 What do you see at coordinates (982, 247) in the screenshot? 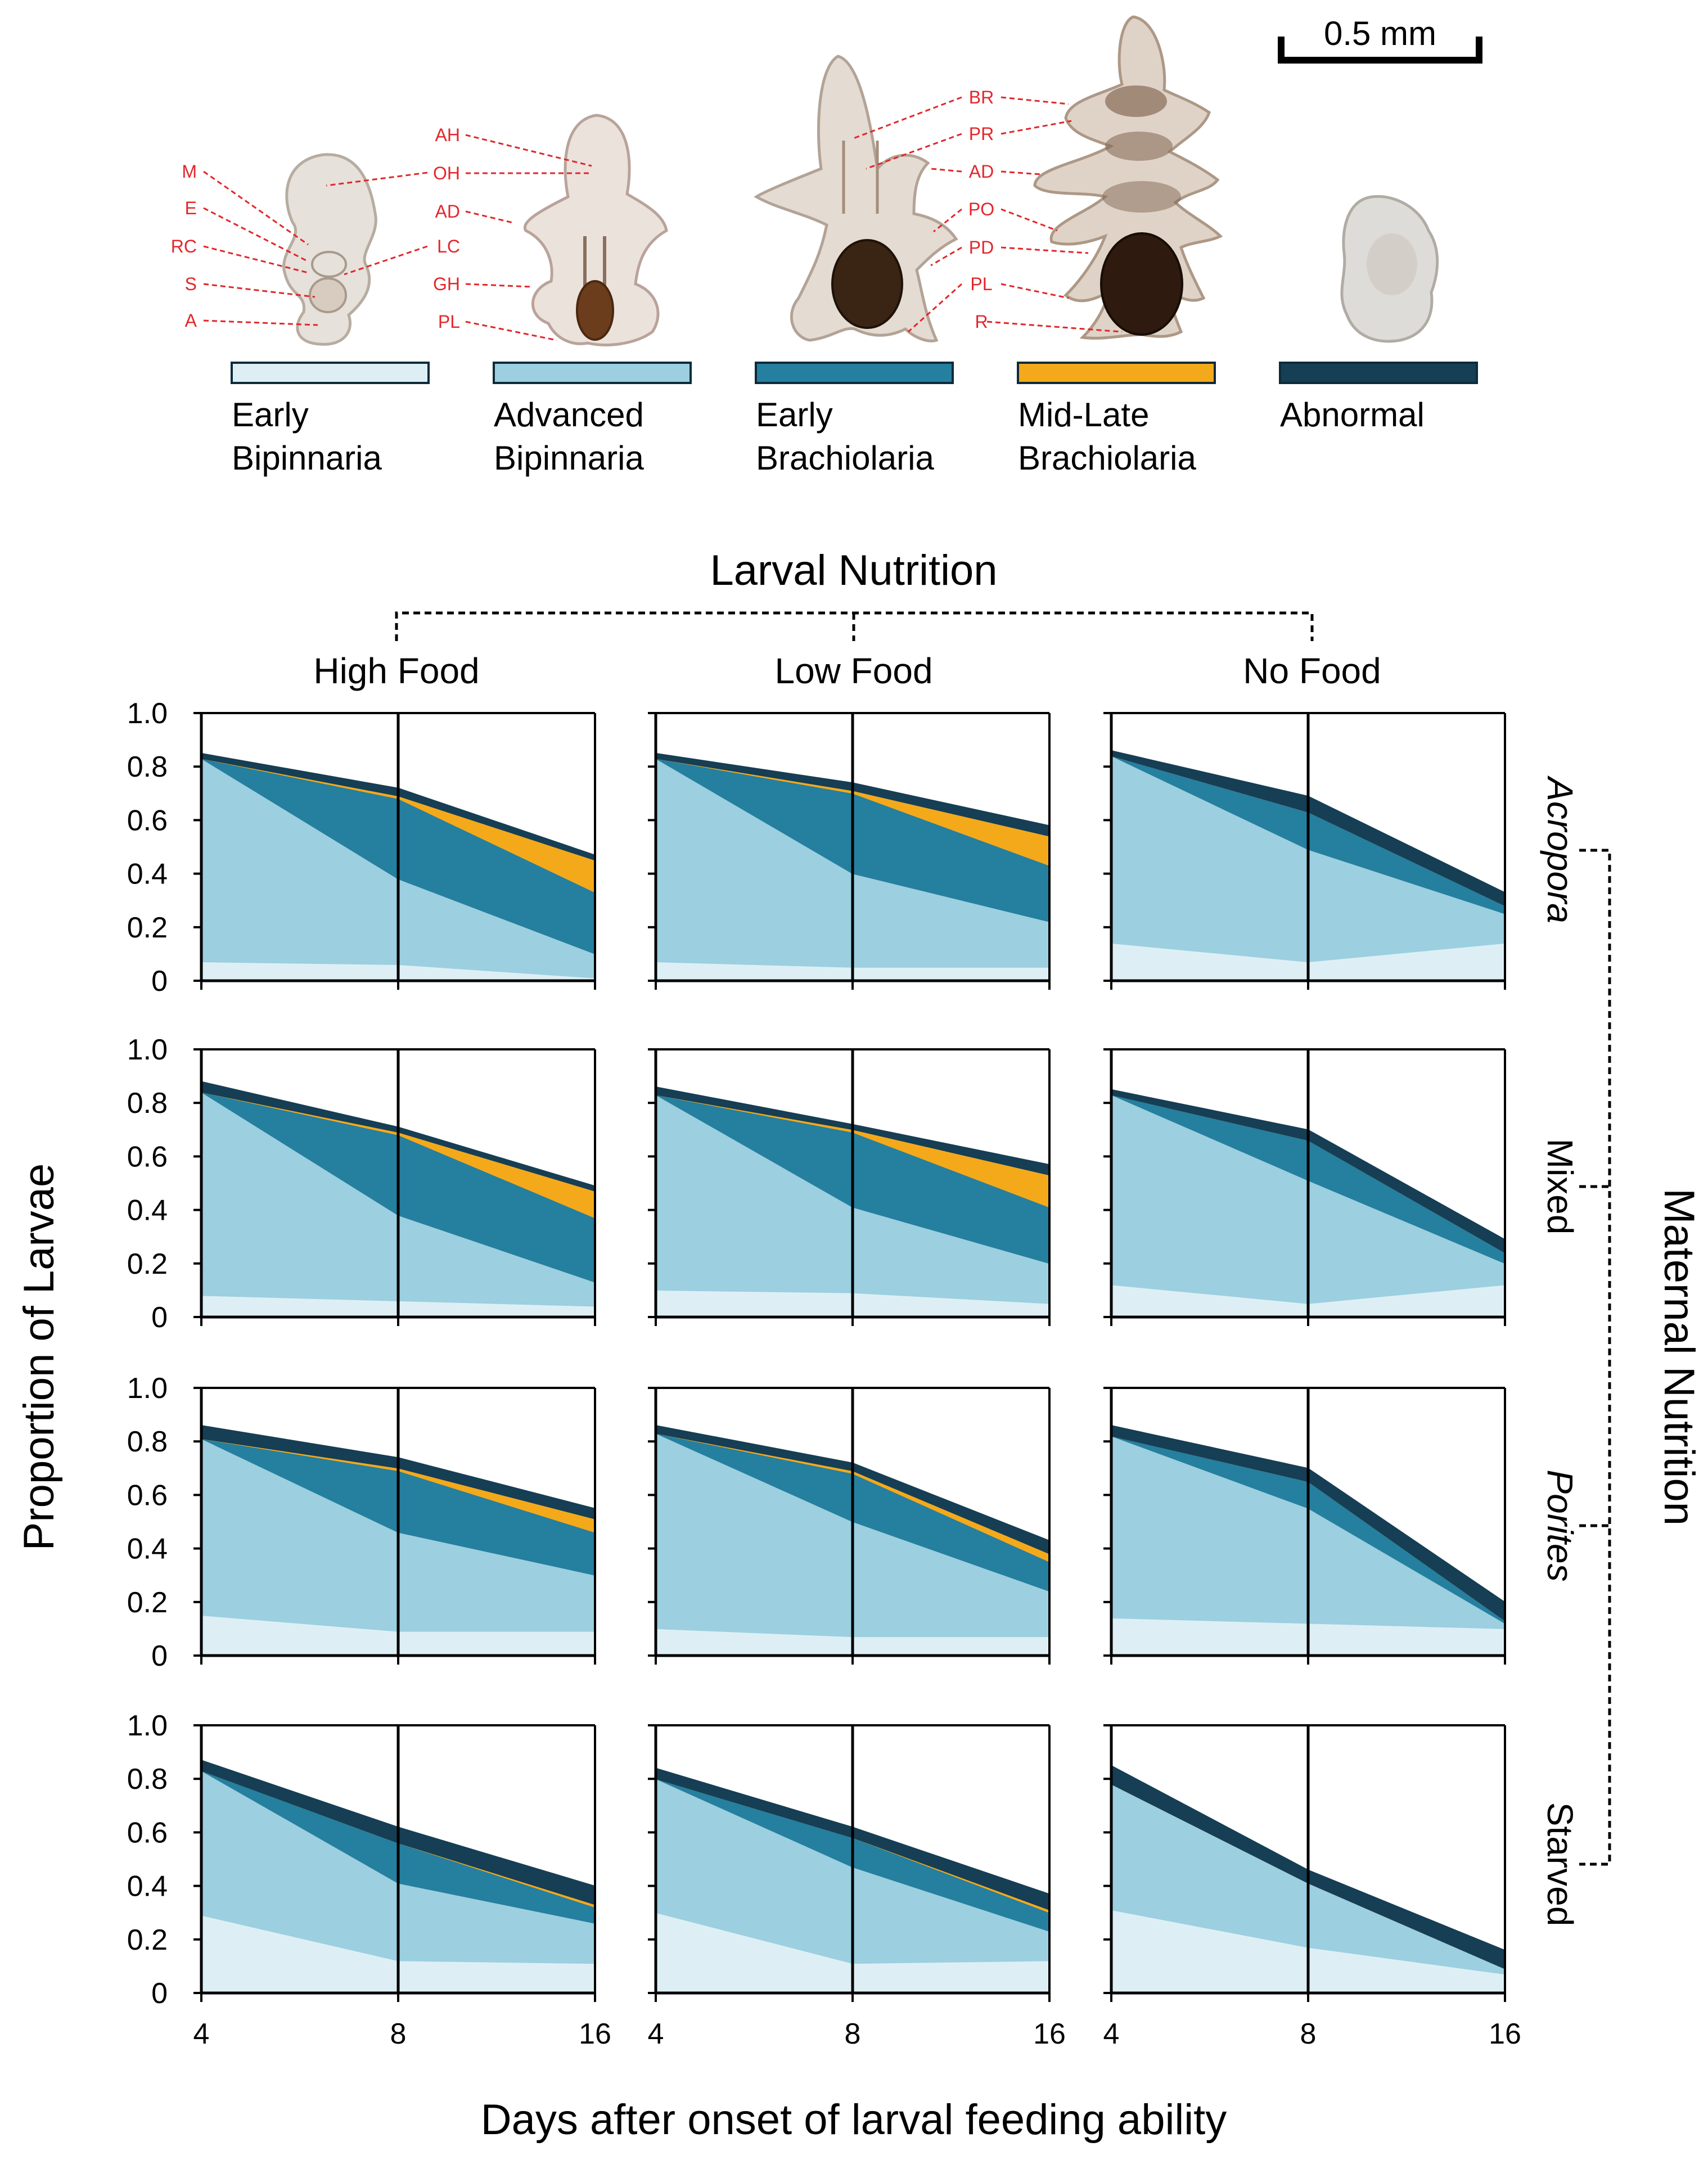
I see `label-PD: PD` at bounding box center [982, 247].